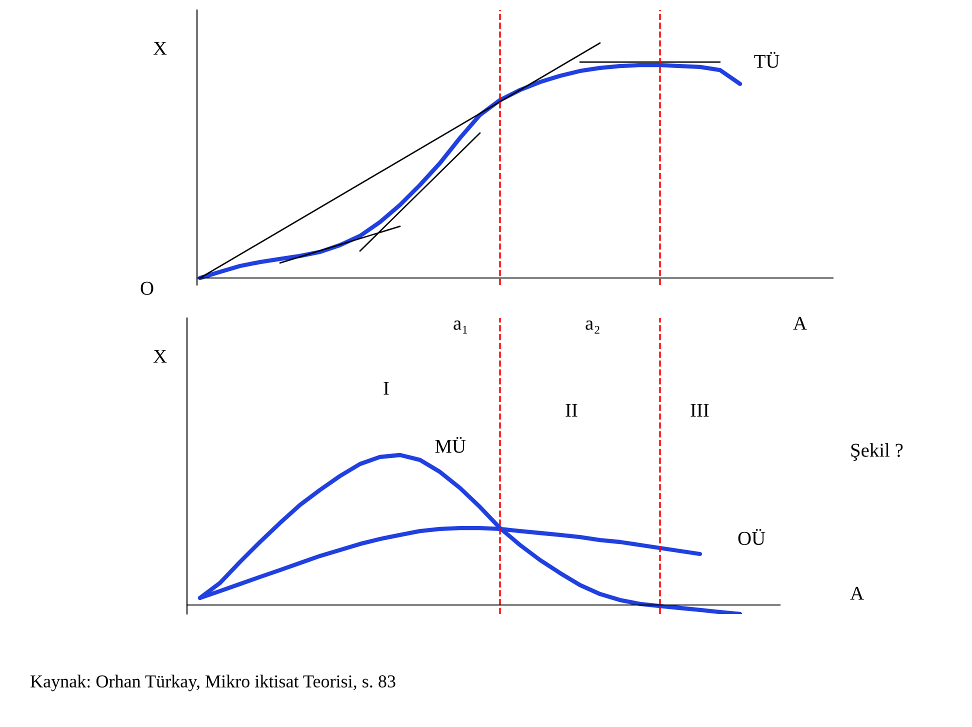 This screenshot has width=972, height=727. I want to click on text: Şekil ?, so click(877, 452).